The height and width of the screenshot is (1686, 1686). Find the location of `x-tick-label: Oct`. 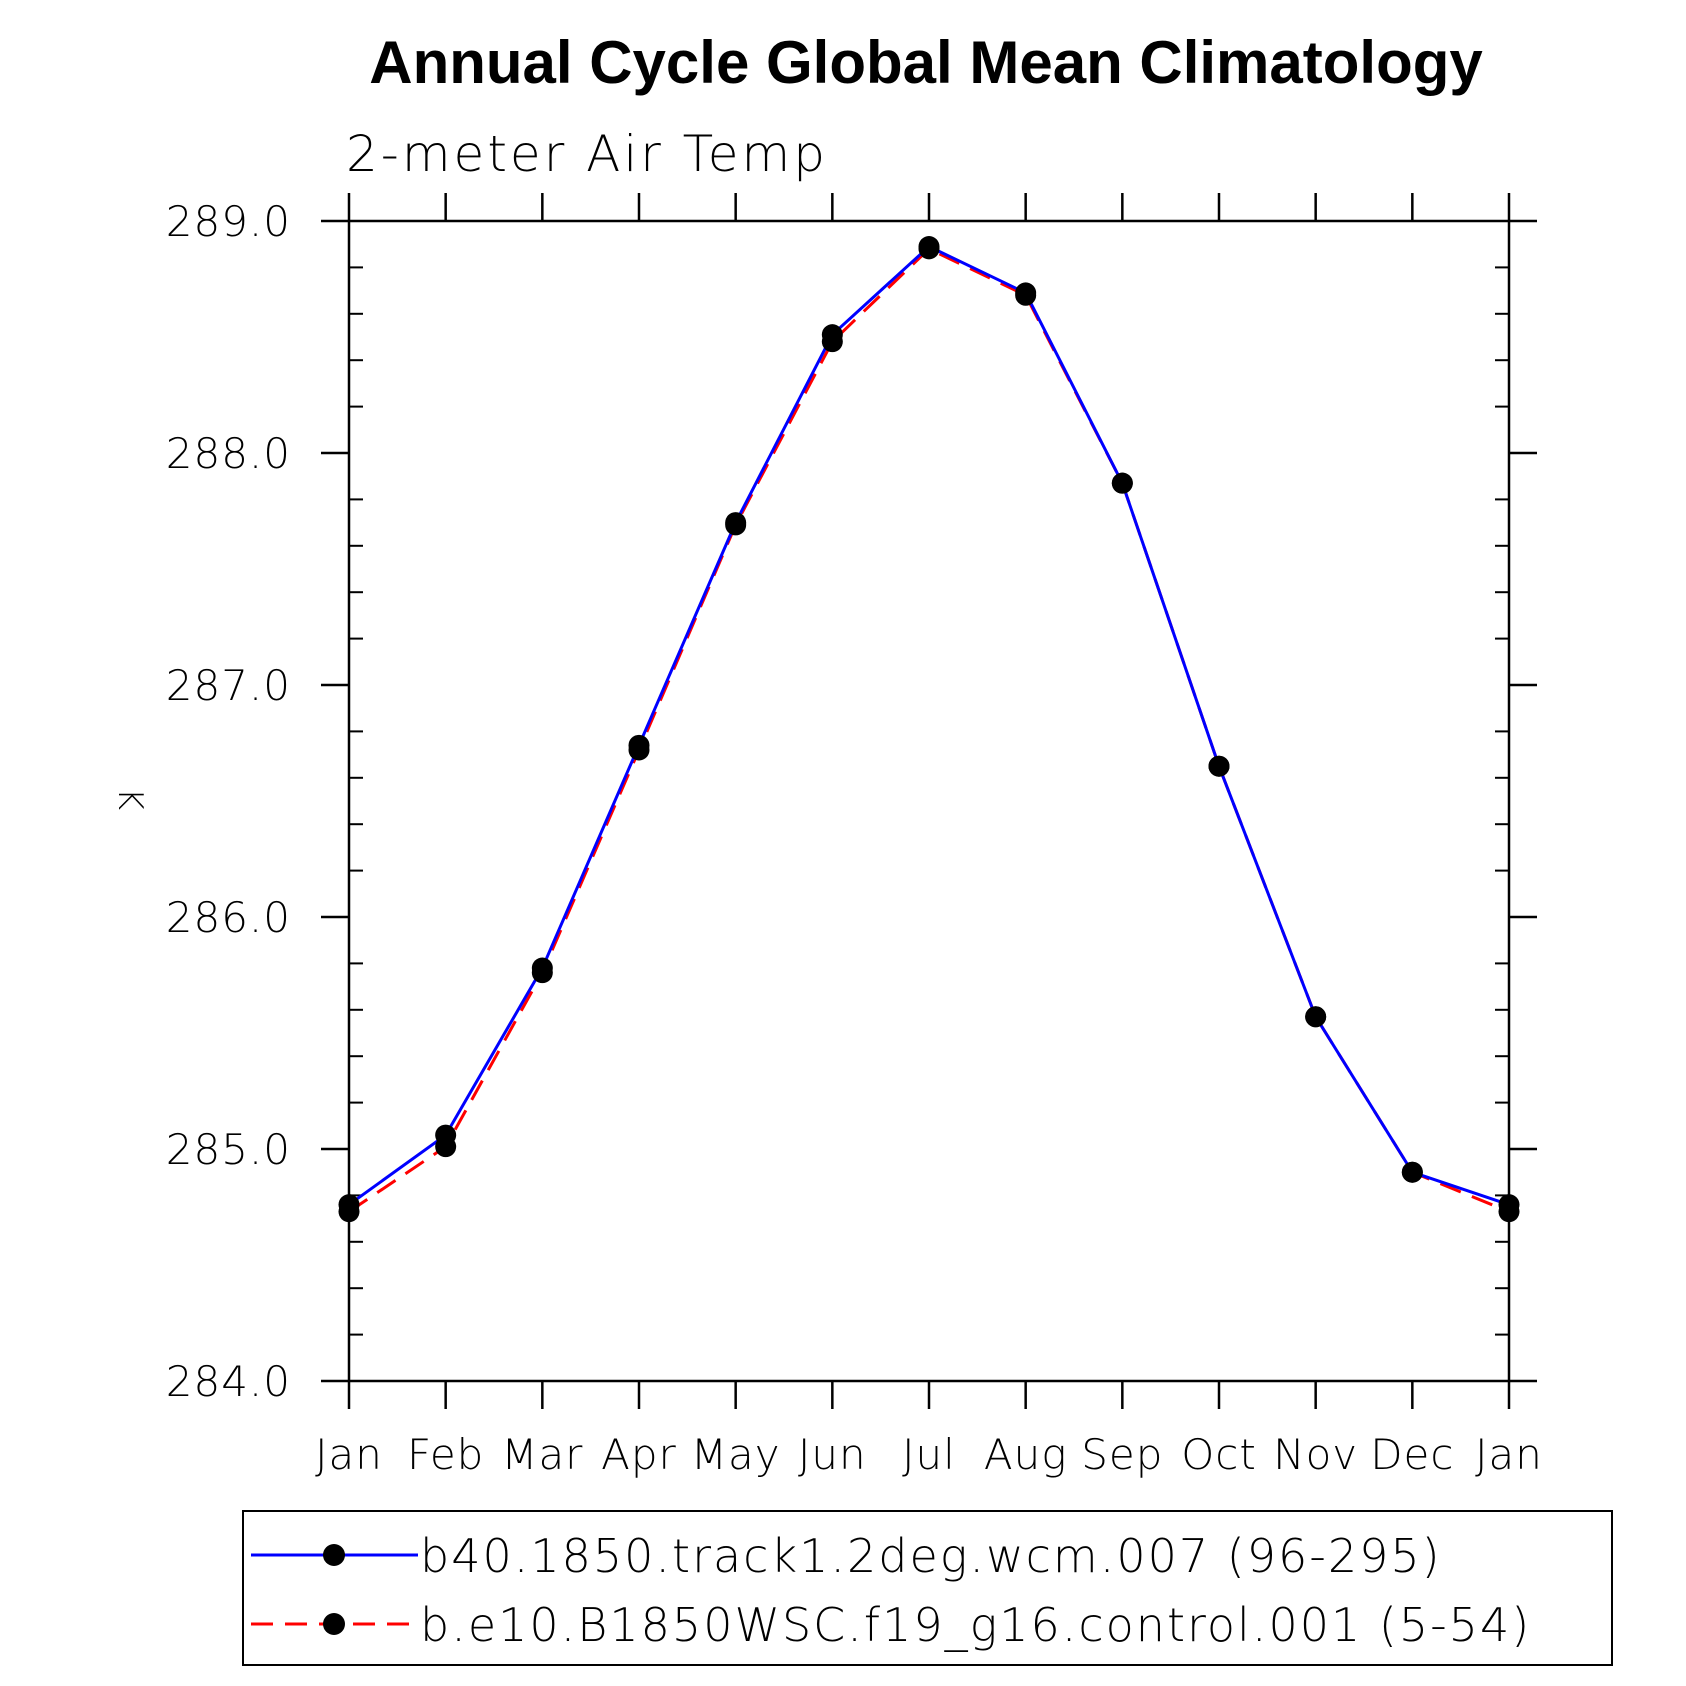

x-tick-label: Oct is located at coordinates (1219, 1454).